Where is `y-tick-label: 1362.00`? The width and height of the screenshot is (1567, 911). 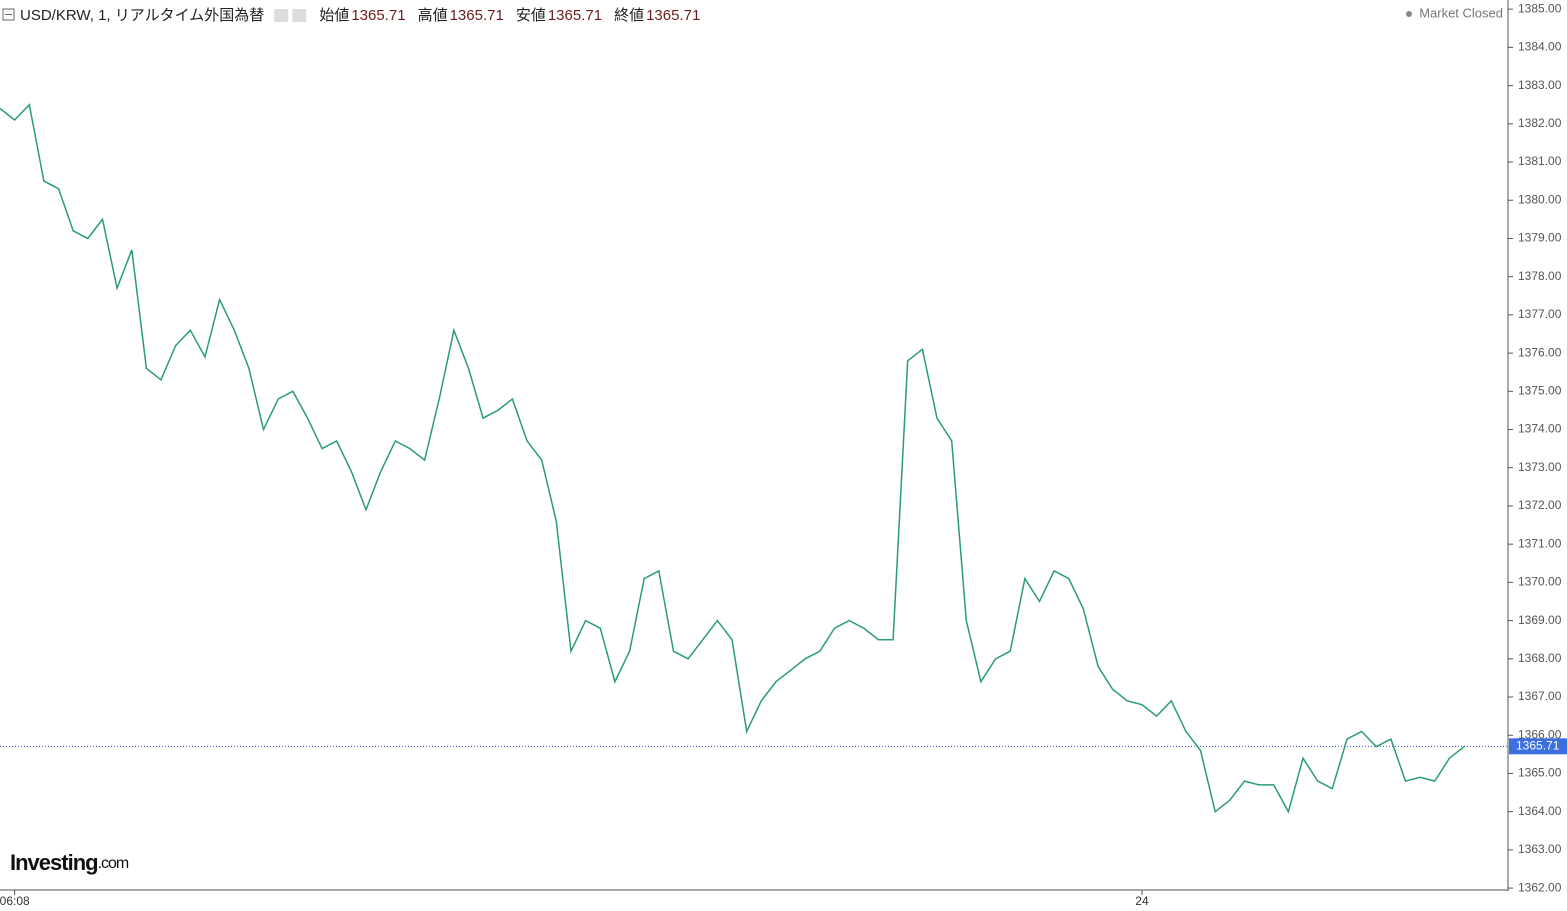 y-tick-label: 1362.00 is located at coordinates (1540, 887).